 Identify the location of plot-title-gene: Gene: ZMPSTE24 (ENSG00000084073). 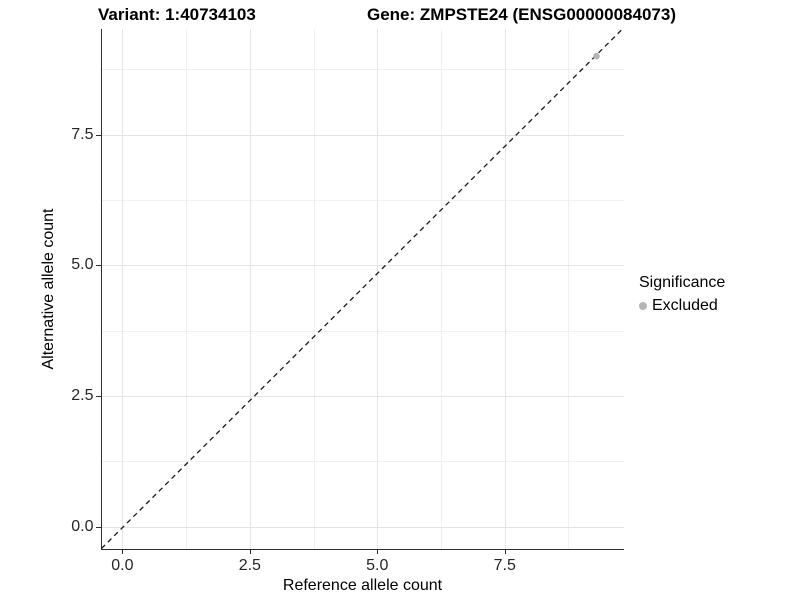
(521, 14).